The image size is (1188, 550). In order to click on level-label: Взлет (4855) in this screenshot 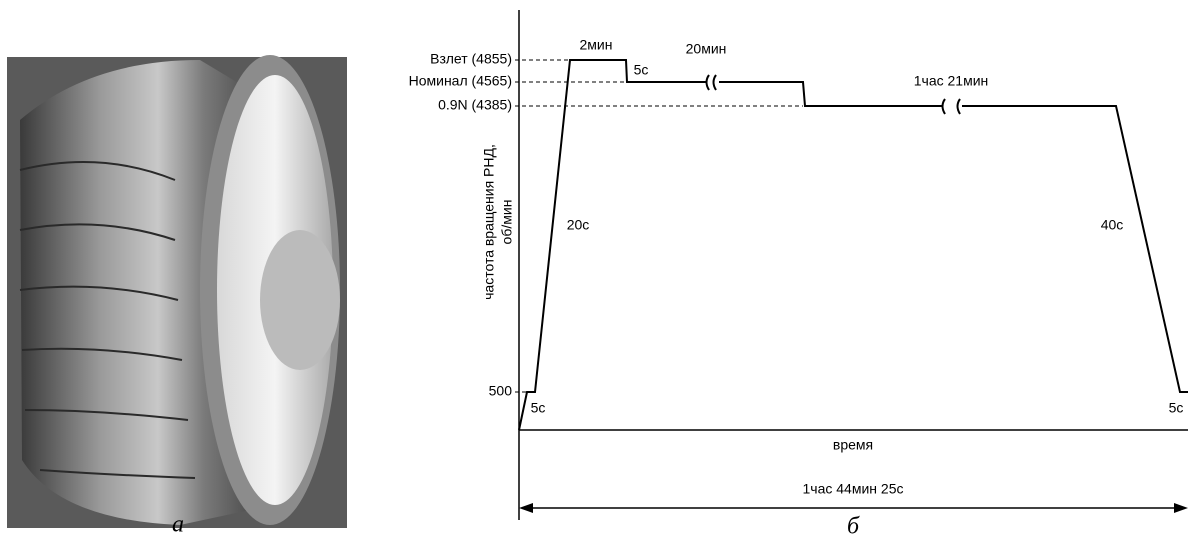, I will do `click(471, 59)`.